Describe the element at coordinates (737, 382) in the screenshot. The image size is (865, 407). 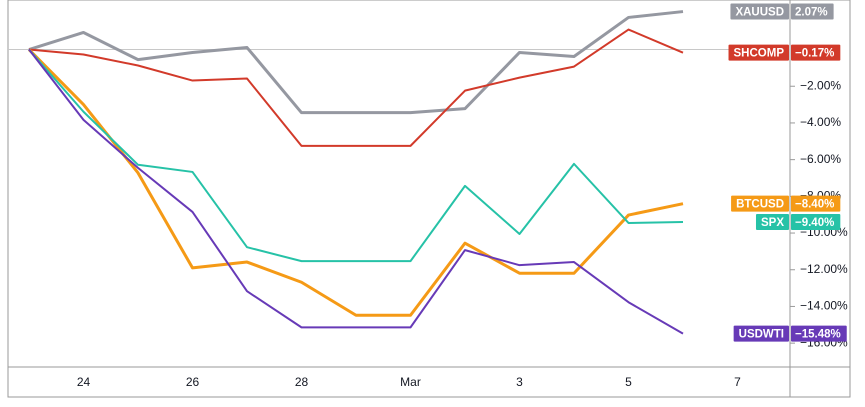
I see `x-tick-label: 7` at that location.